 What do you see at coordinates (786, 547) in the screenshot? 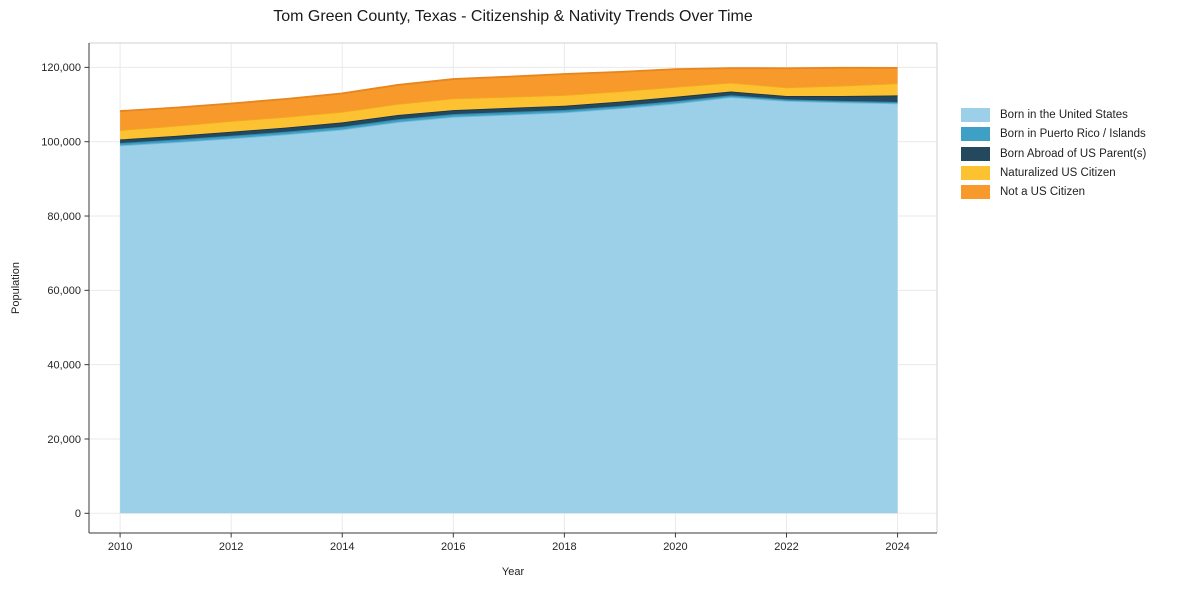
I see `x-tick-label: 2022` at bounding box center [786, 547].